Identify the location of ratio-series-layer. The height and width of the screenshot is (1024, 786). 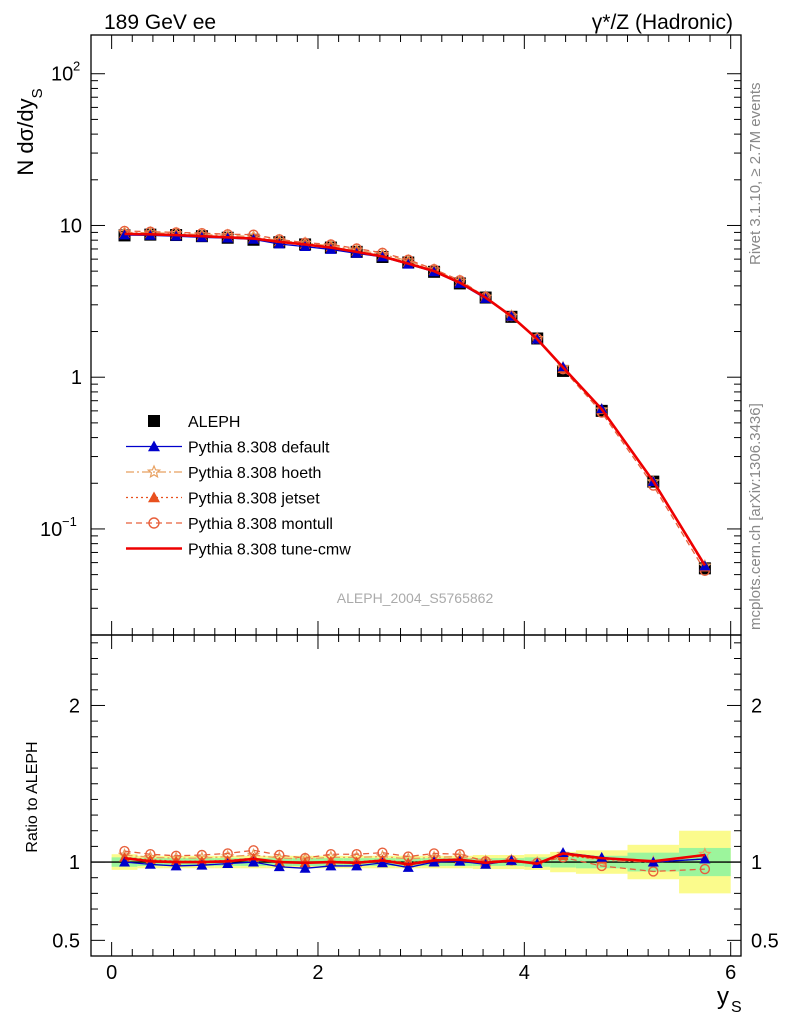
(414, 861).